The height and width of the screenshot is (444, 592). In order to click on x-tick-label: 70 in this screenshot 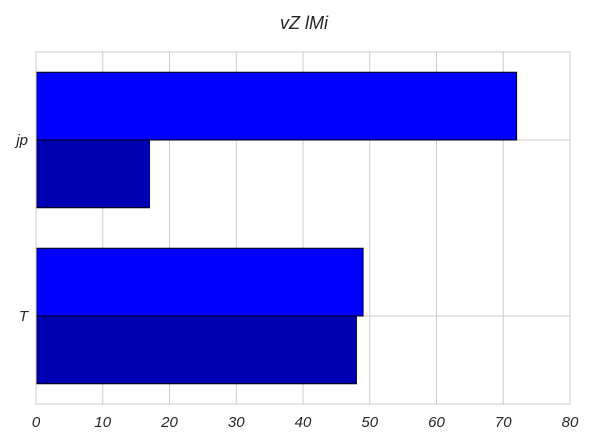, I will do `click(503, 422)`.